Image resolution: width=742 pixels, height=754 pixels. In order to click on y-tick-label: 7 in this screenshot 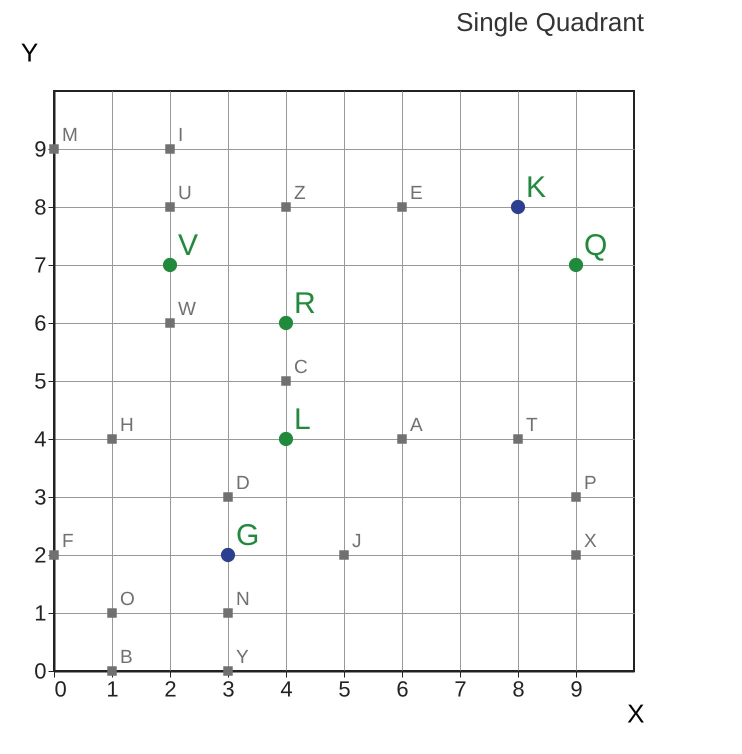, I will do `click(40, 265)`.